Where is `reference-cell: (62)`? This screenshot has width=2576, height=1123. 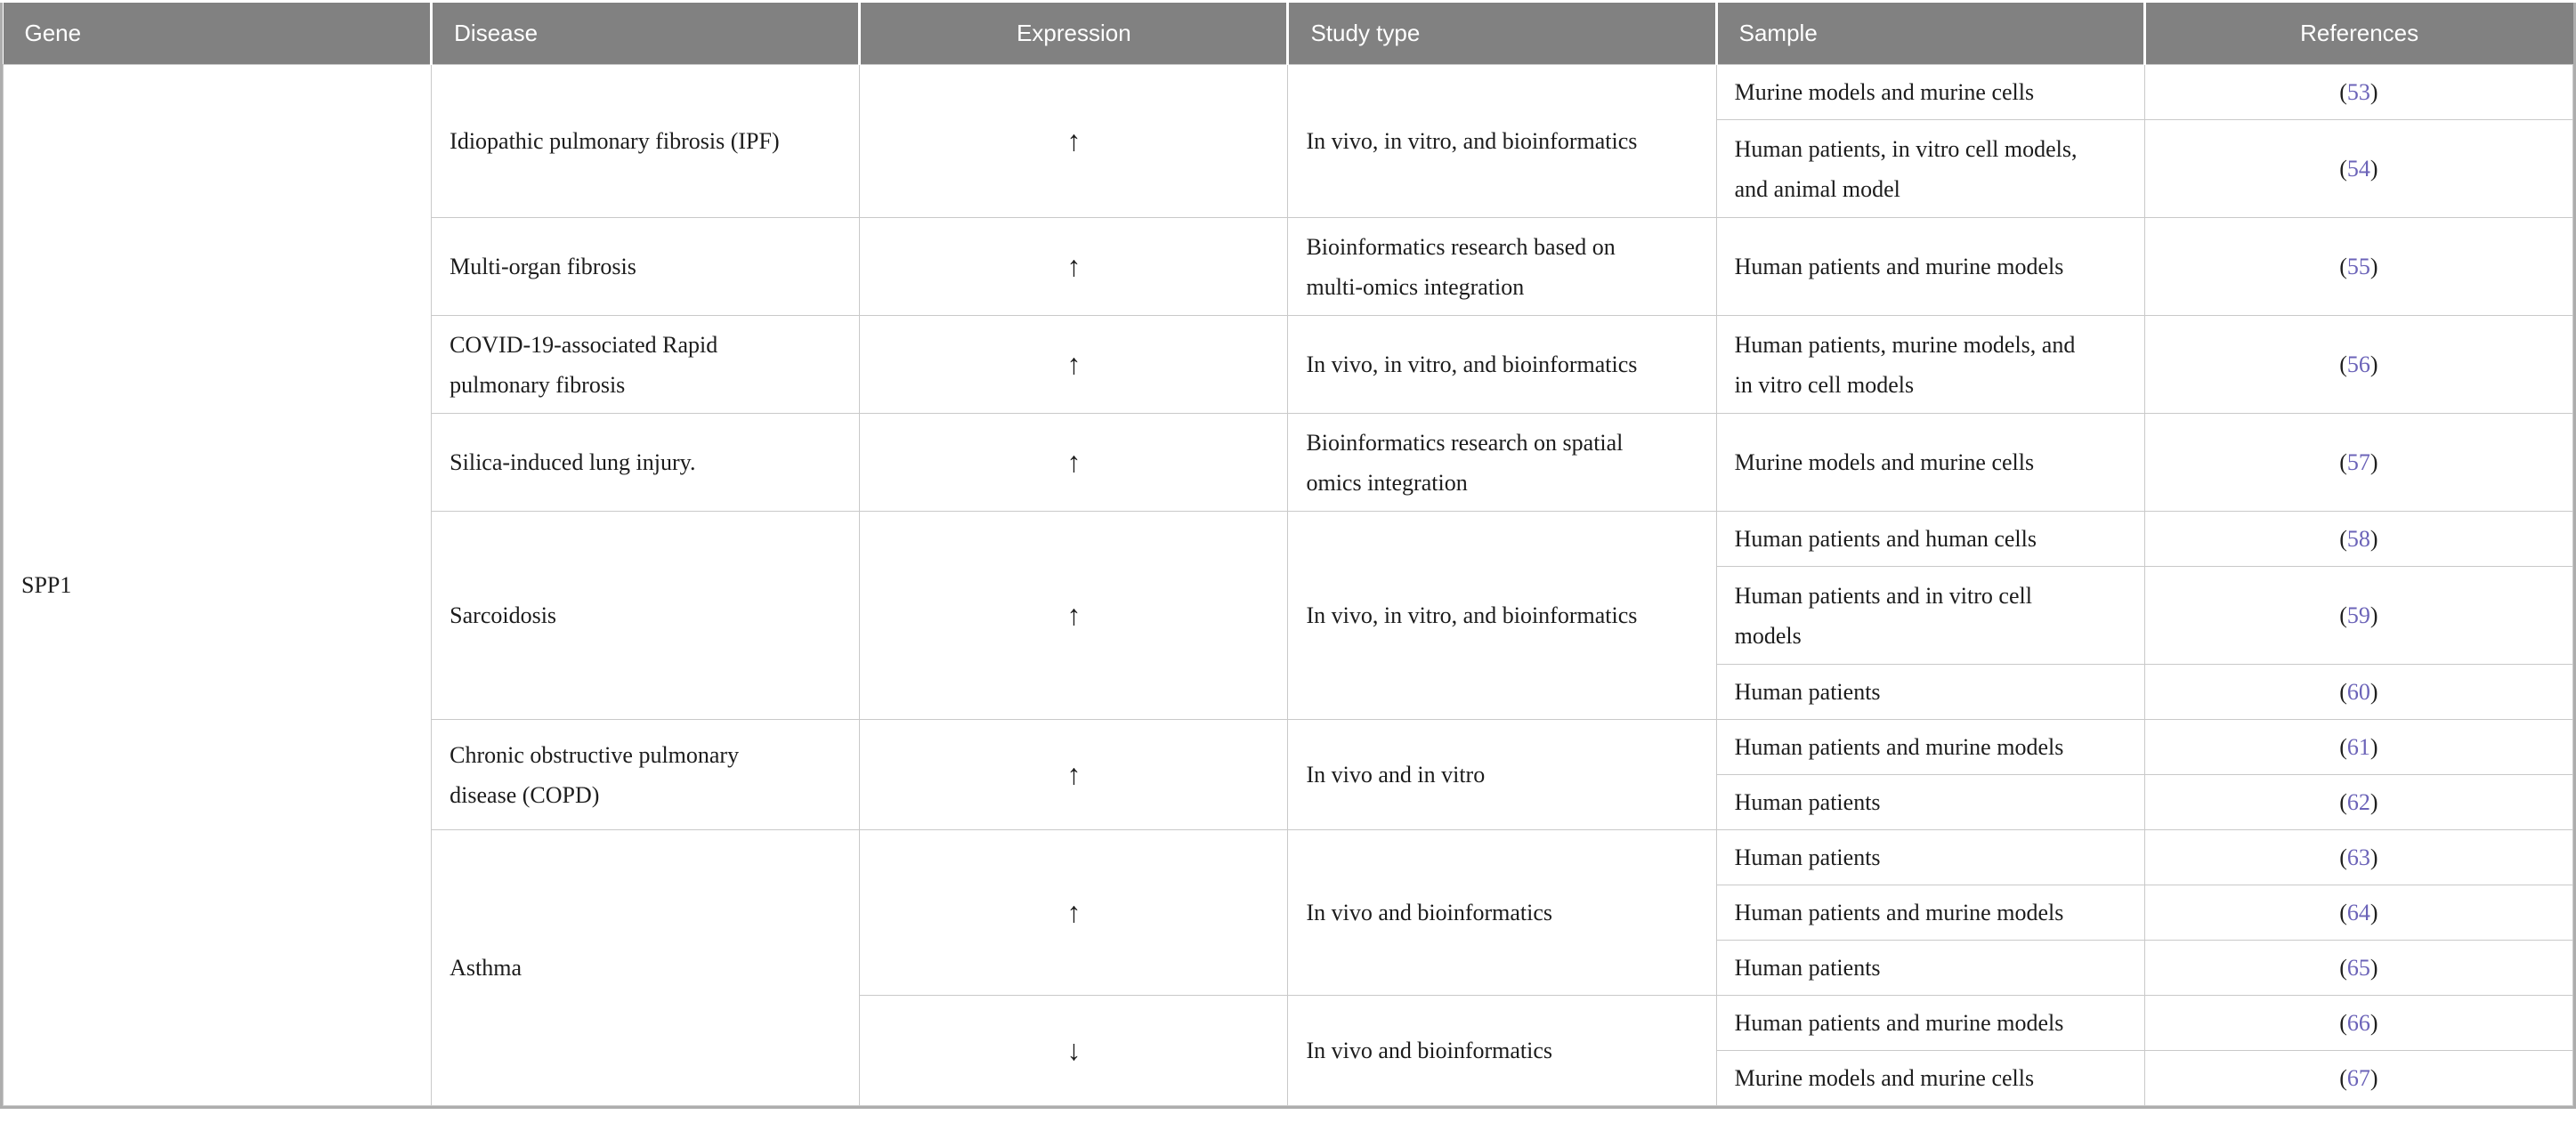 reference-cell: (62) is located at coordinates (2359, 802).